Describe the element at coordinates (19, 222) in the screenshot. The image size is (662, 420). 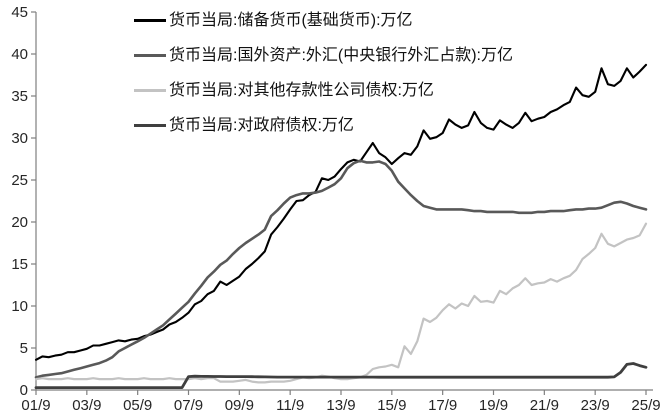
I see `y-tick-label: 20` at that location.